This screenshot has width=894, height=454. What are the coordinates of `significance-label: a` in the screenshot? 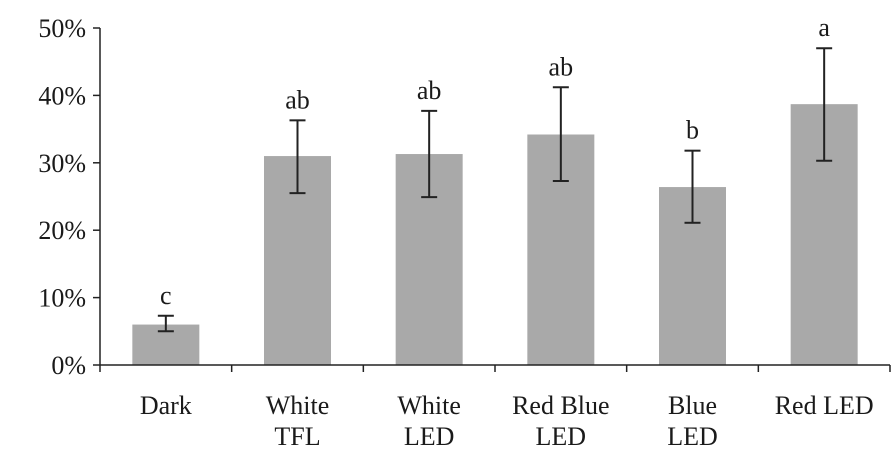 It's located at (824, 27).